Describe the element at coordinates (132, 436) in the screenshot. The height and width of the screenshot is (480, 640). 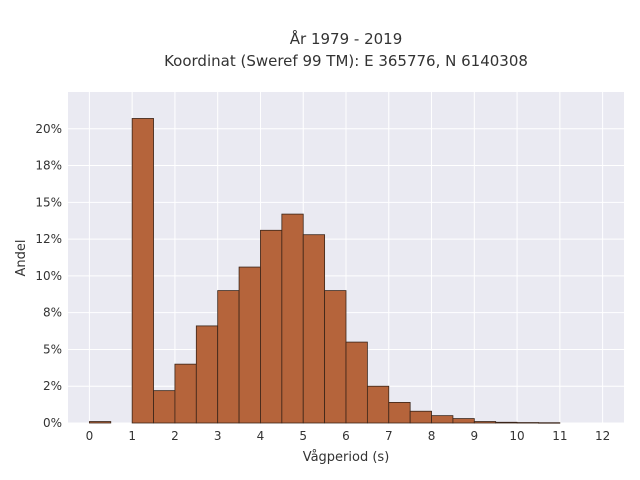
I see `x-tick-label: 1` at that location.